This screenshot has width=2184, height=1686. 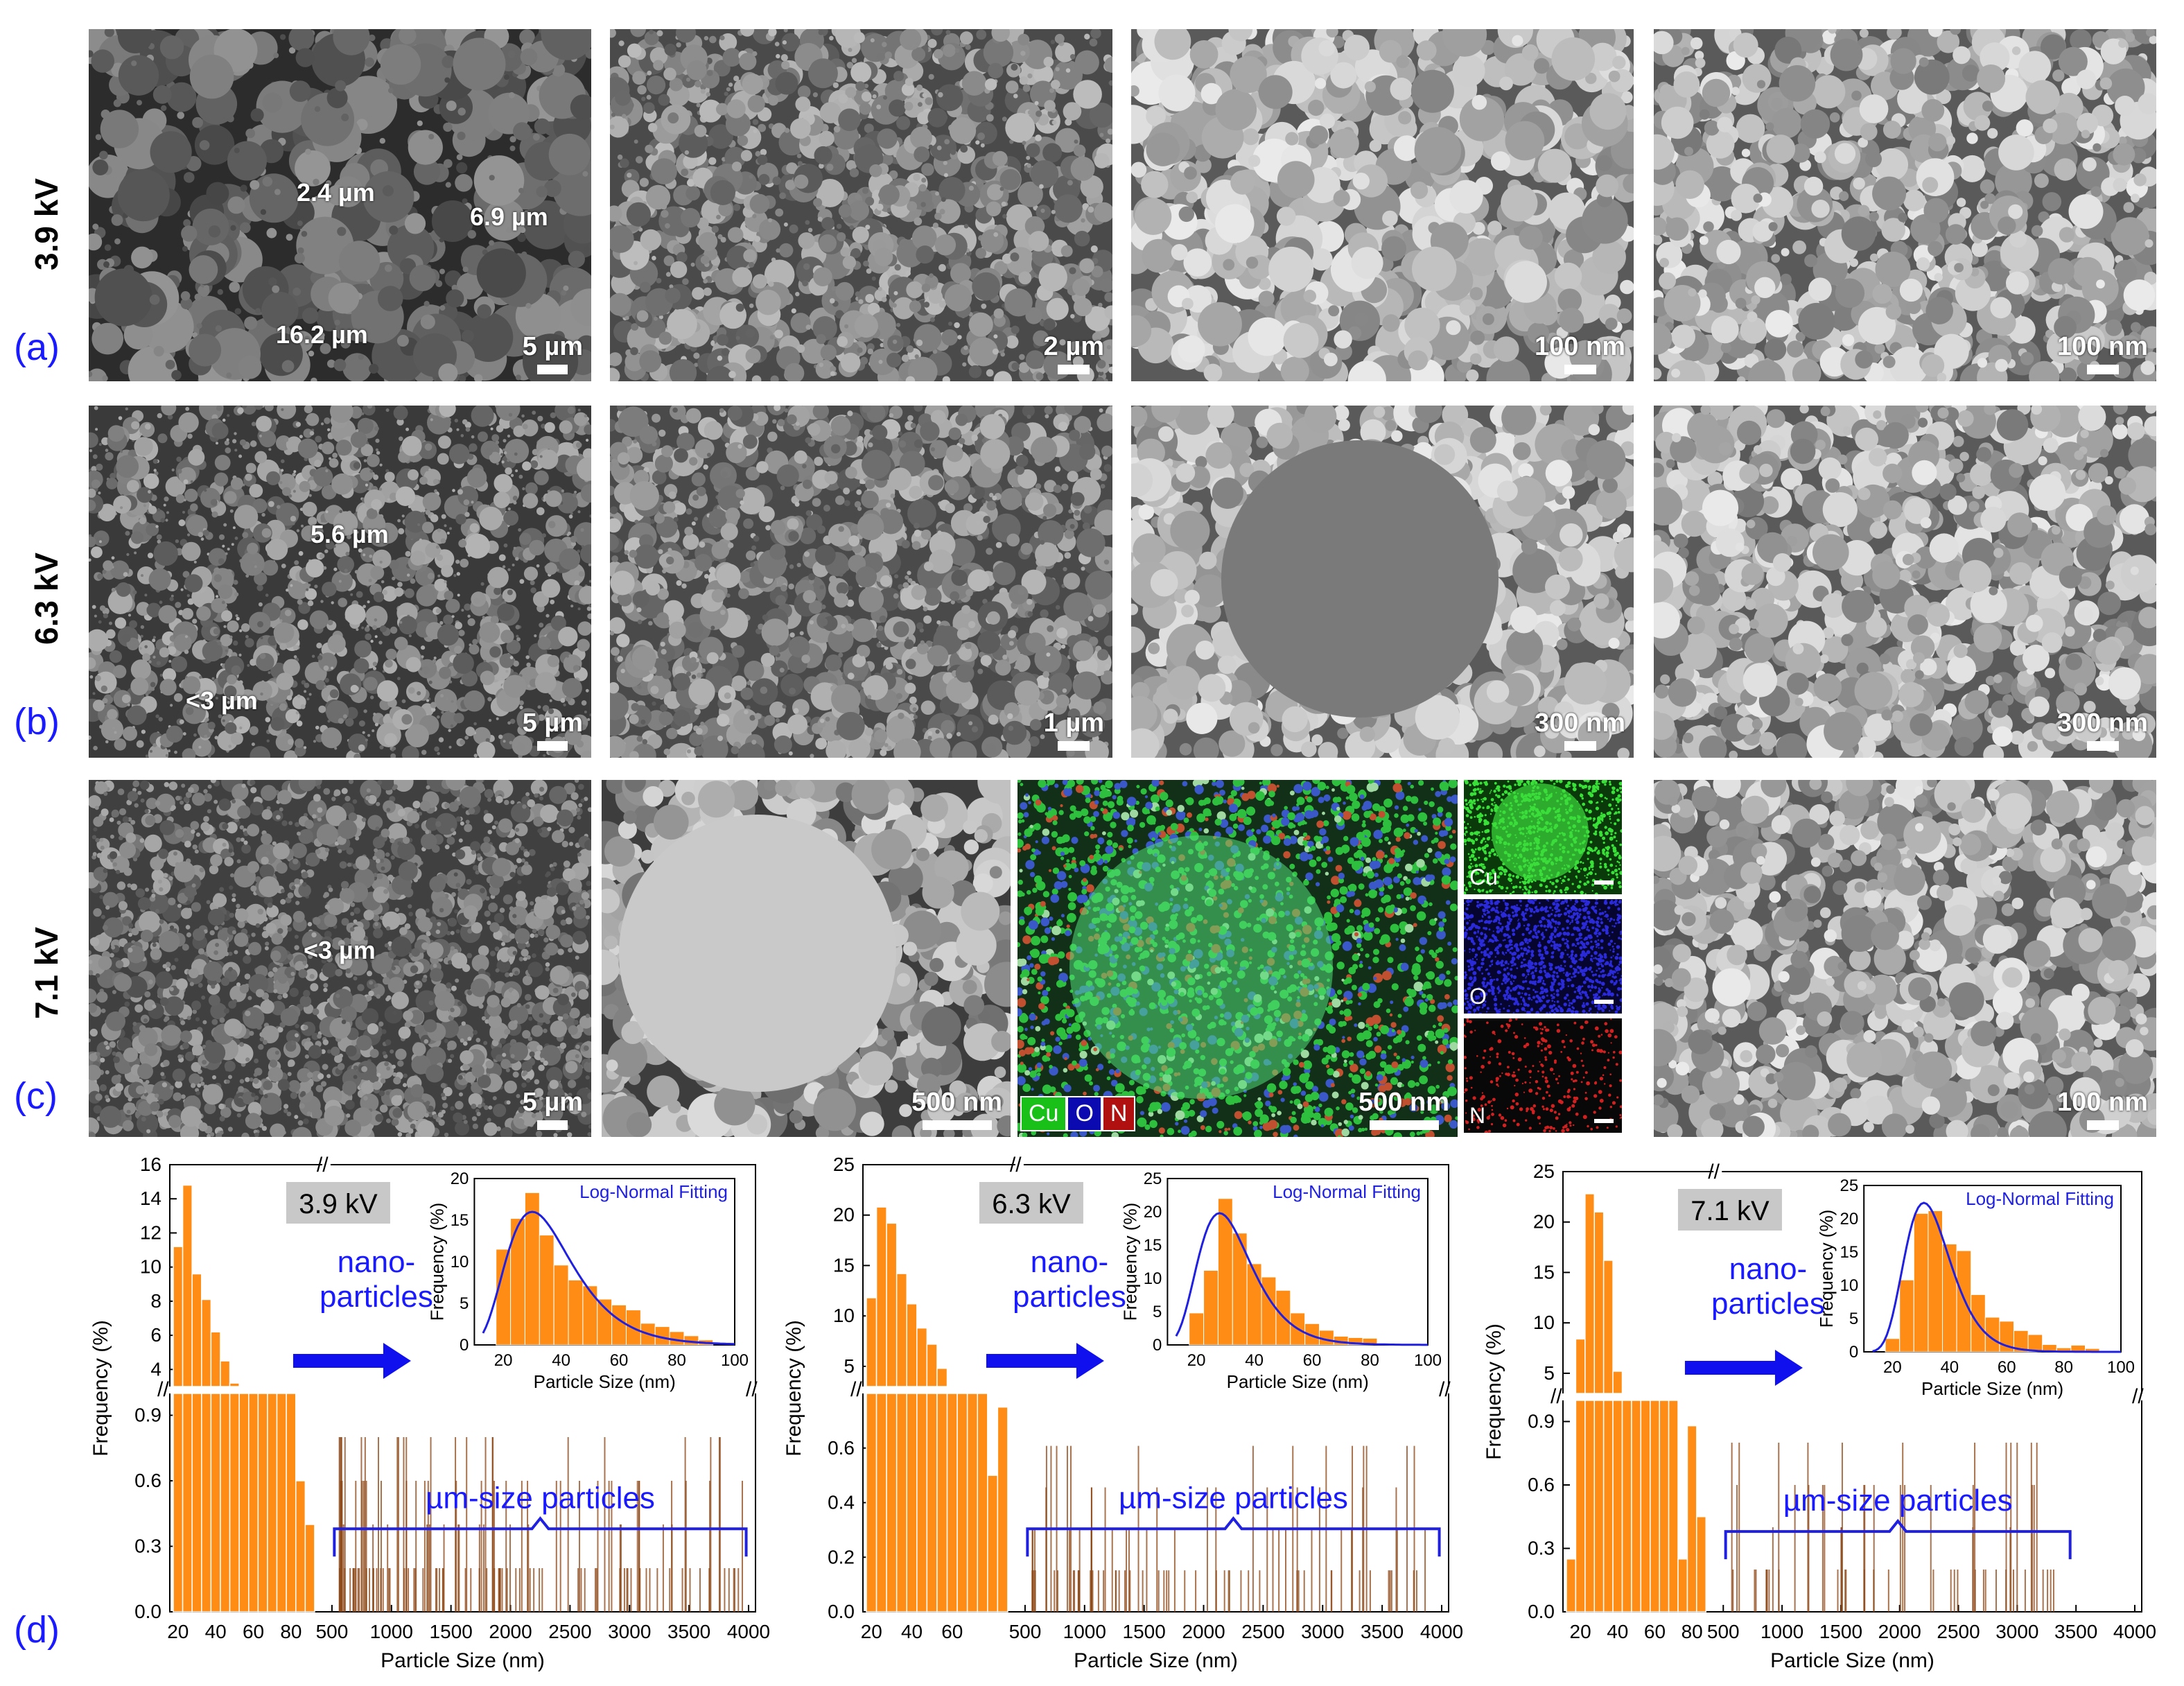 I want to click on y-tick-label: 0.0, so click(x=1541, y=1612).